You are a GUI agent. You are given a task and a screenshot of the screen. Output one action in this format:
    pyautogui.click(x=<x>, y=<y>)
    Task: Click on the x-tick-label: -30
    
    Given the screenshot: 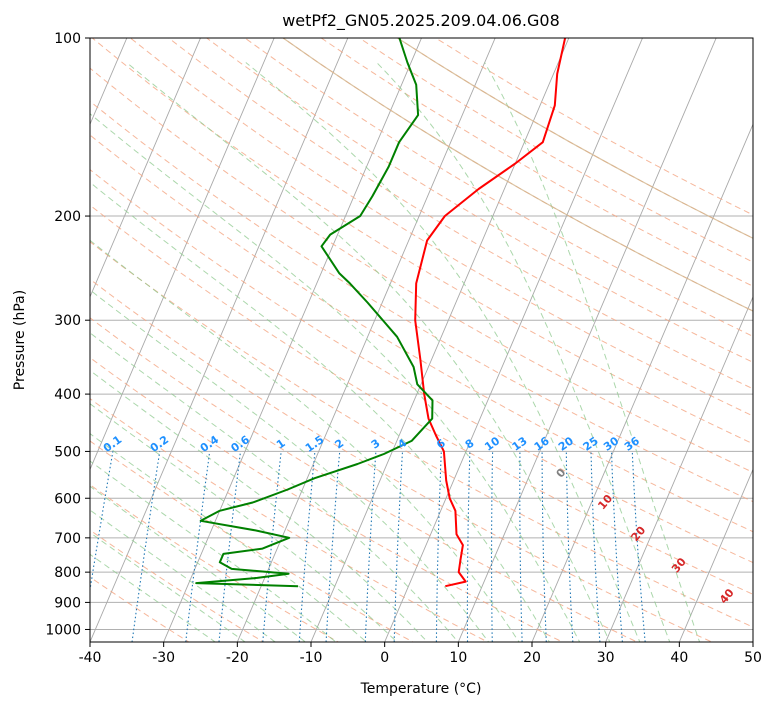 What is the action you would take?
    pyautogui.click(x=163, y=658)
    